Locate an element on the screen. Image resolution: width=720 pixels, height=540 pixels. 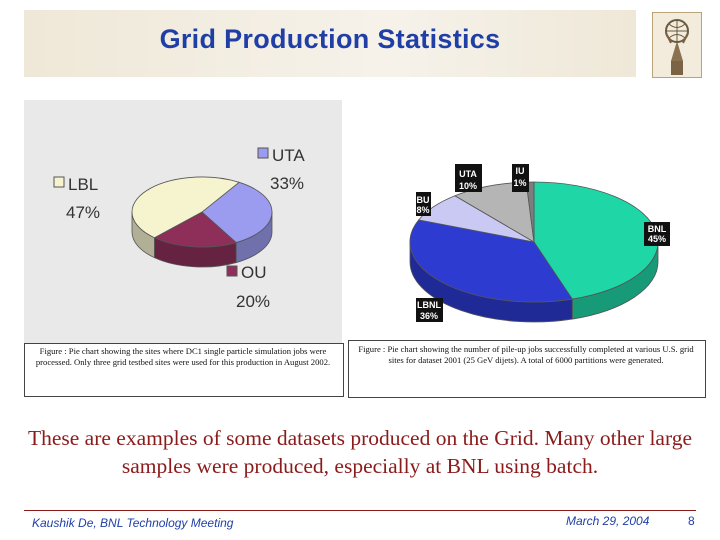
title-band is located at coordinates (330, 43).